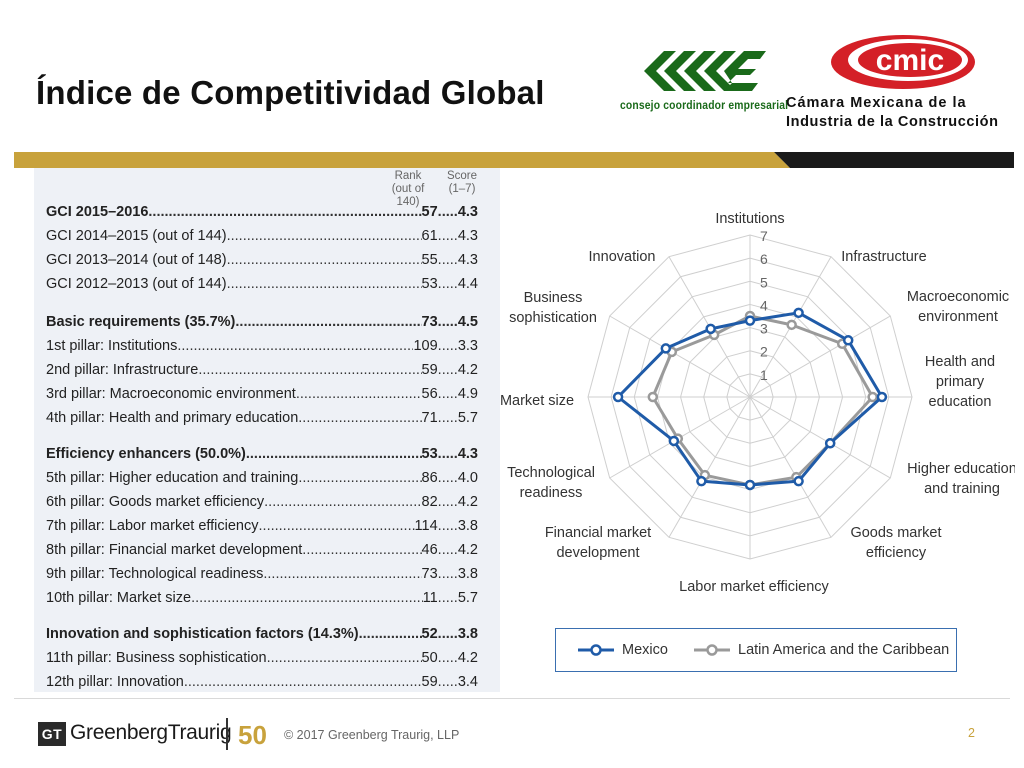 The image size is (1024, 768). I want to click on row-rank: 46, so click(429, 550).